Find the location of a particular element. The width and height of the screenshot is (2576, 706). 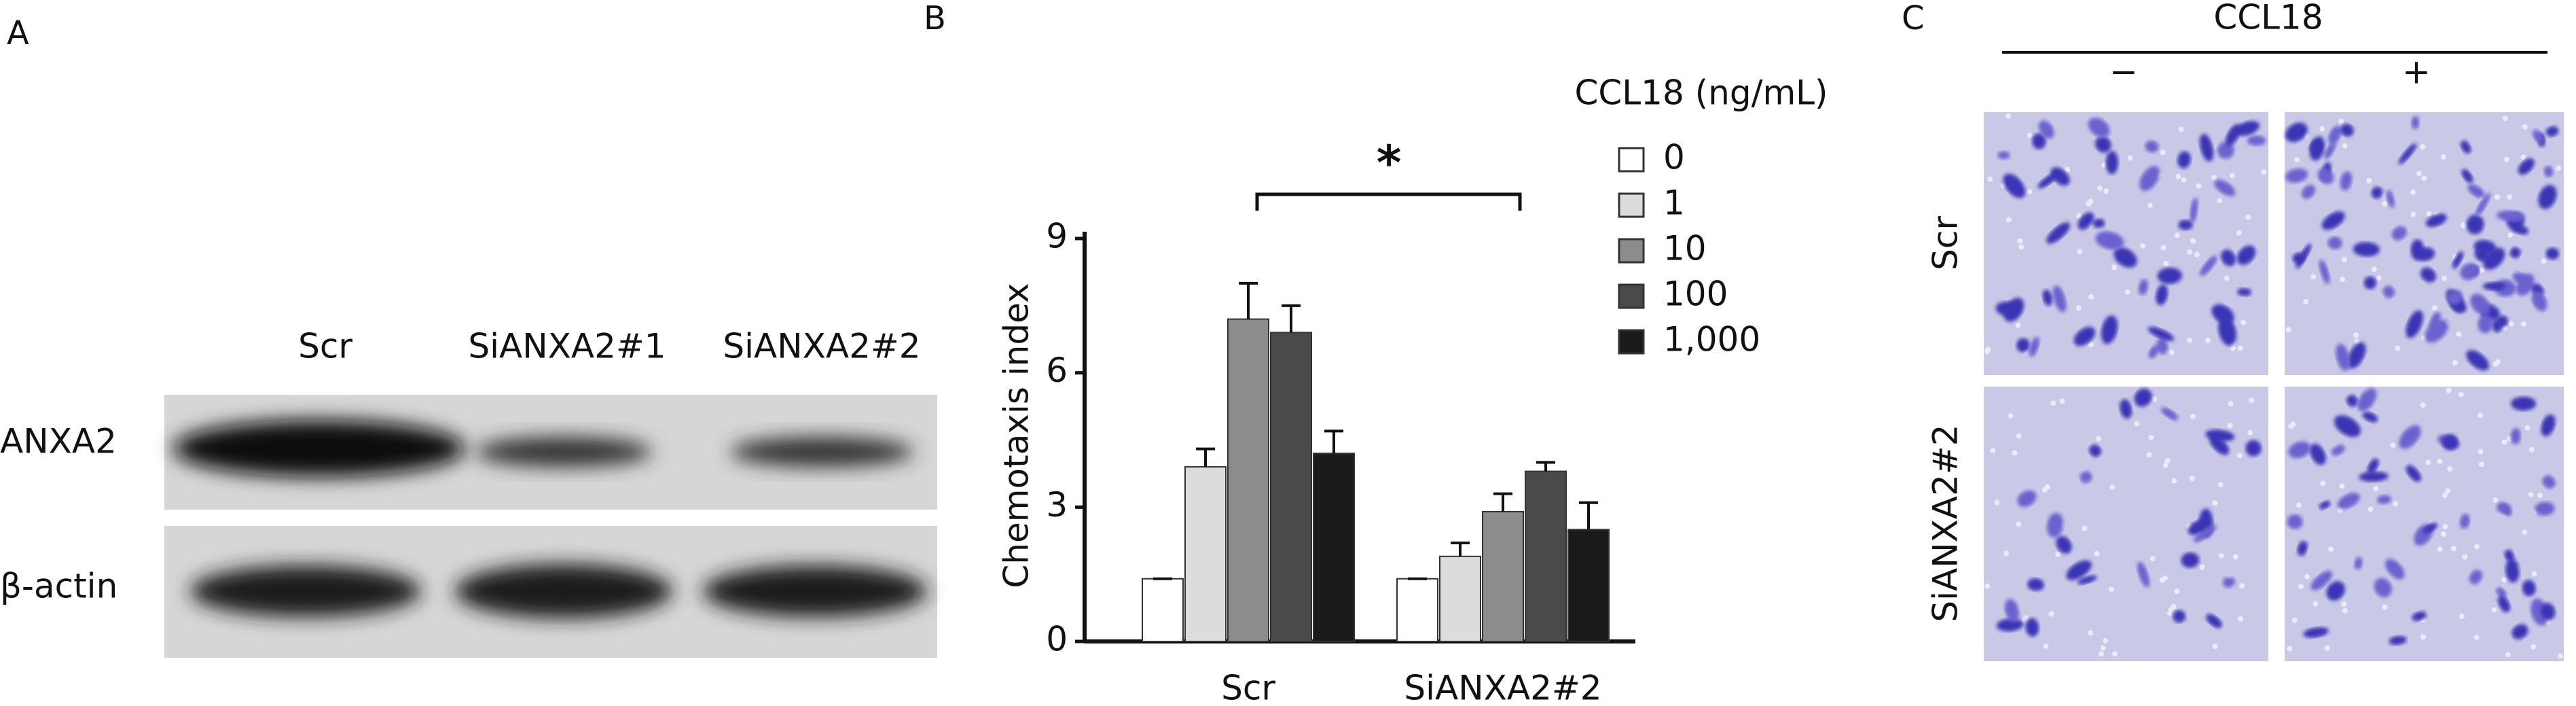

error-bar is located at coordinates (1545, 466).